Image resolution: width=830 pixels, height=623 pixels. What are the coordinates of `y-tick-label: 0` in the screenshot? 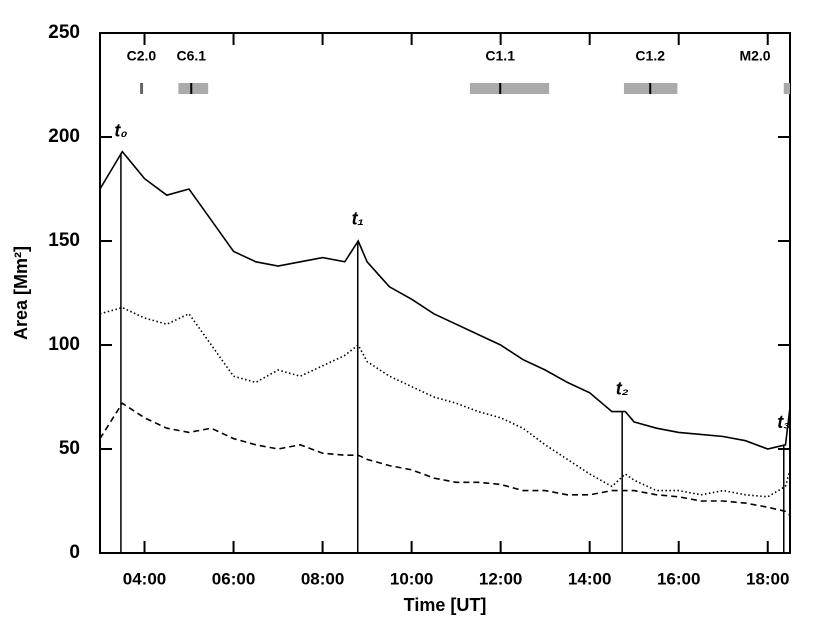 It's located at (74, 552).